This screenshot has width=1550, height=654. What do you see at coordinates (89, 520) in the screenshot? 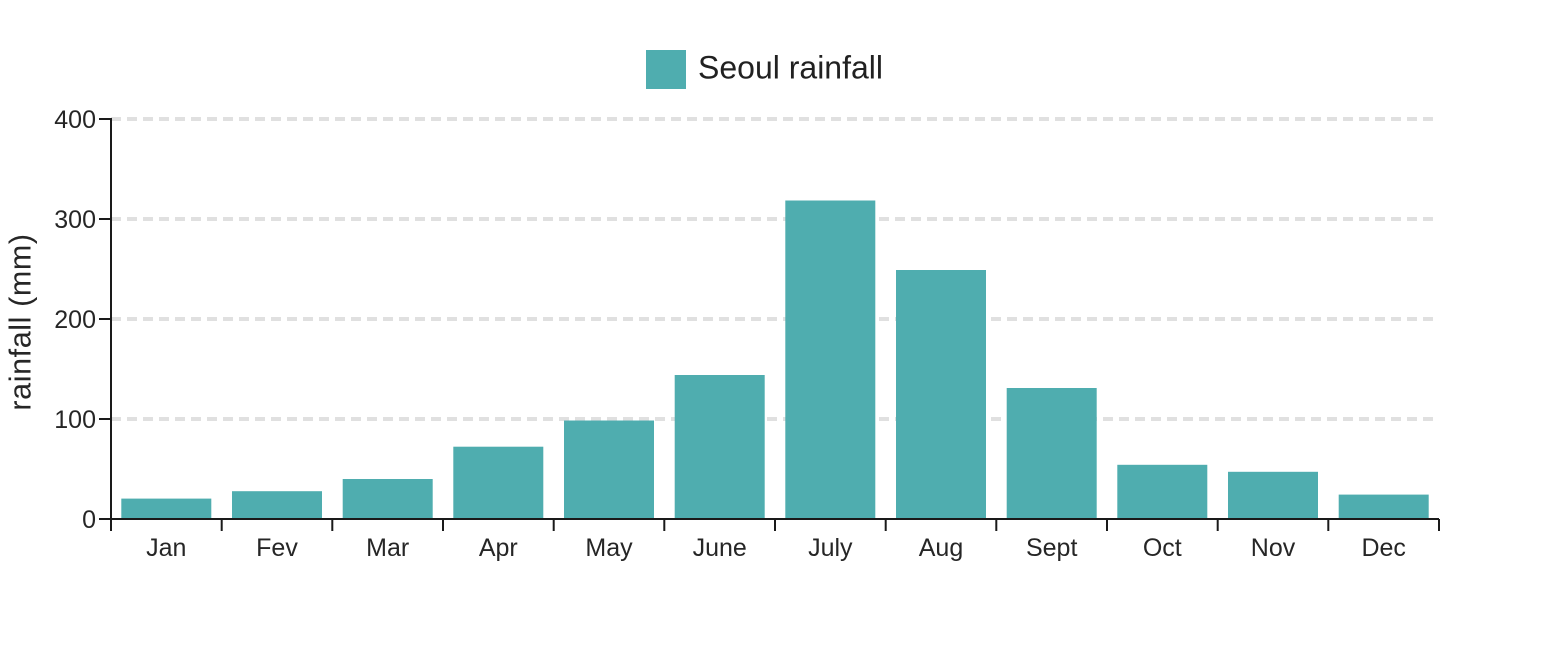
I see `svg-text: 0` at bounding box center [89, 520].